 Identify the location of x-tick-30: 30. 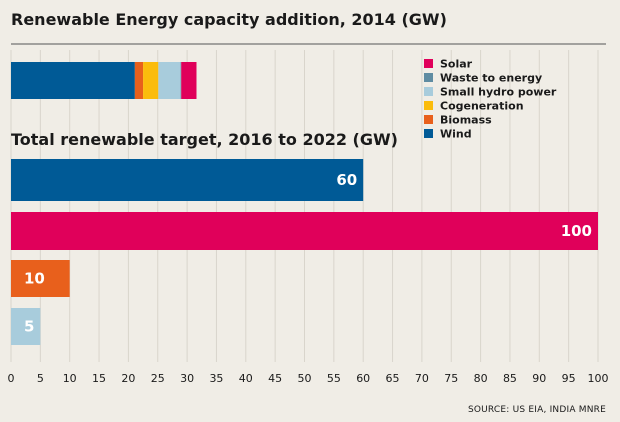
(187, 378).